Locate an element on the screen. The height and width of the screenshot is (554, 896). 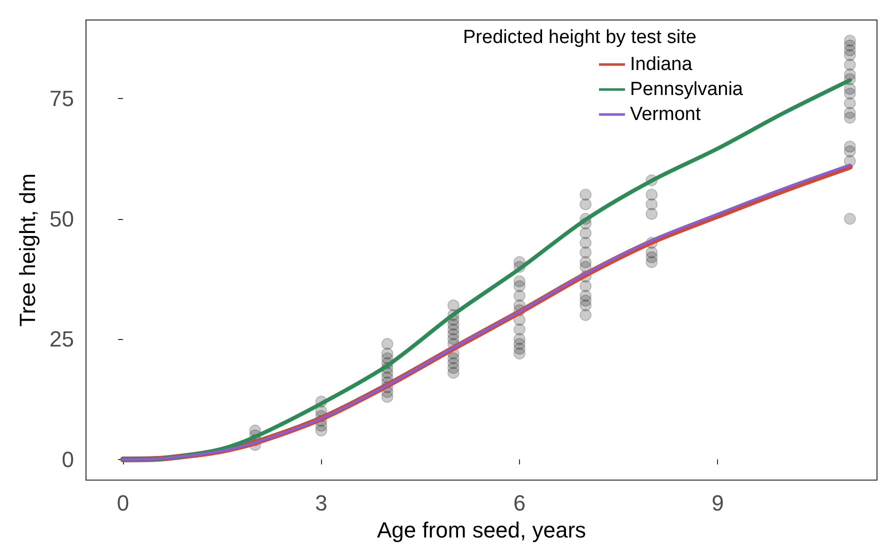
x-tick-label: 0 is located at coordinates (123, 503).